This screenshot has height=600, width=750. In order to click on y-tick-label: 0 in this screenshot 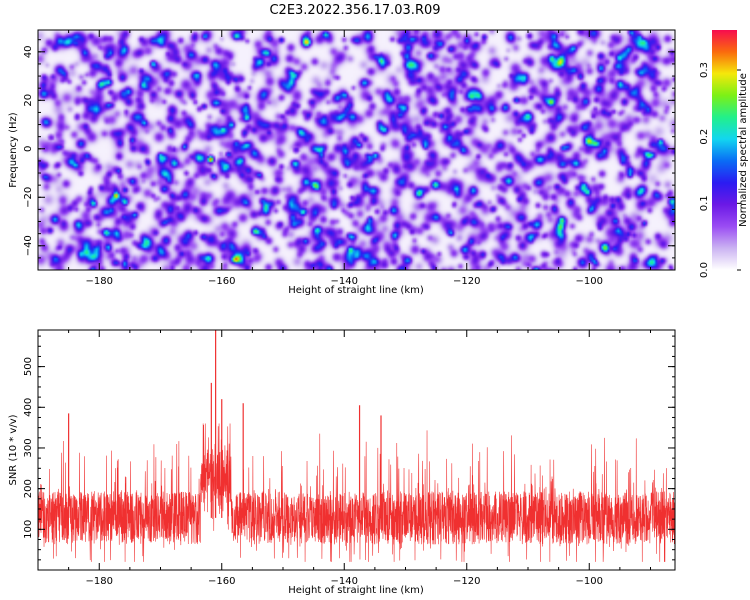, I will do `click(28, 149)`.